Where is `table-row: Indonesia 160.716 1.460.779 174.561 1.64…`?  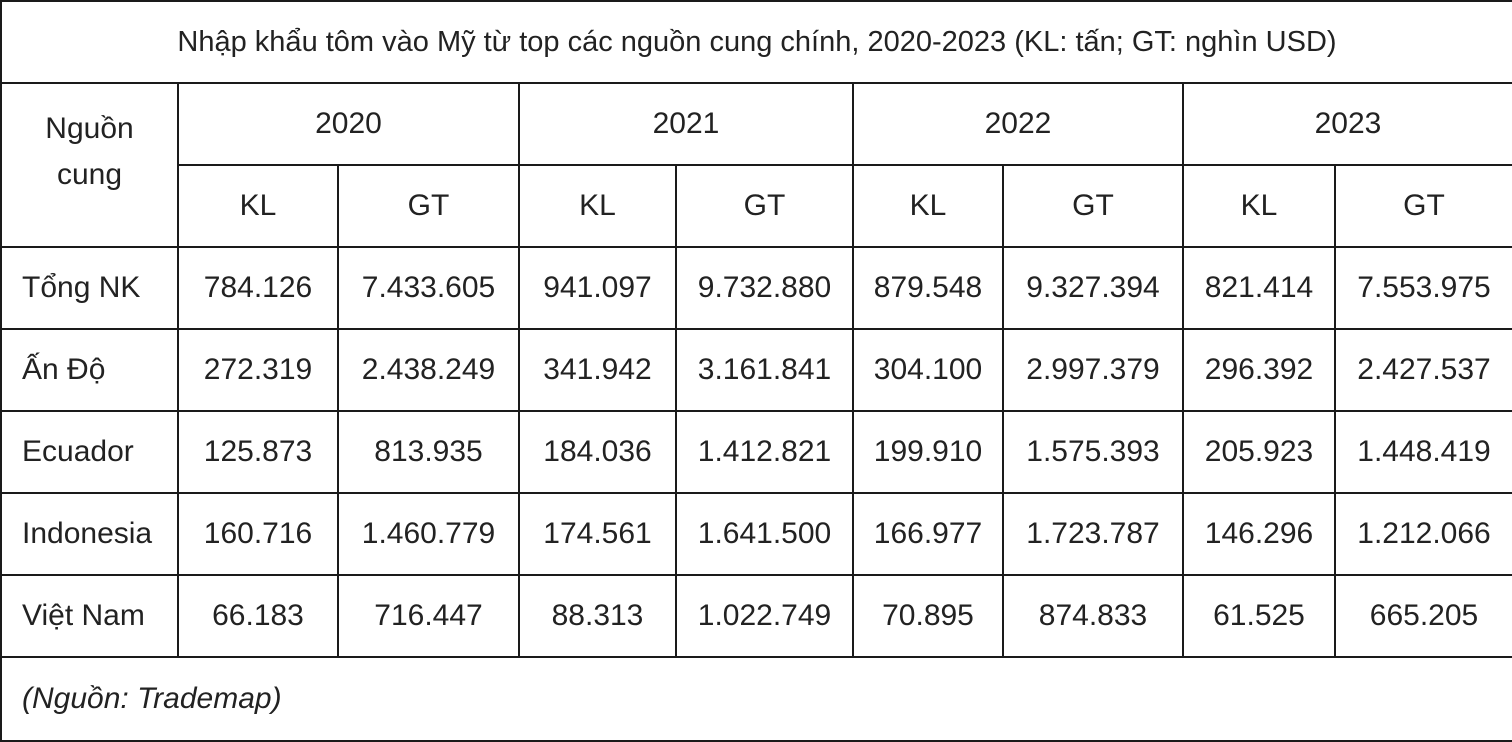 table-row: Indonesia 160.716 1.460.779 174.561 1.64… is located at coordinates (756, 534).